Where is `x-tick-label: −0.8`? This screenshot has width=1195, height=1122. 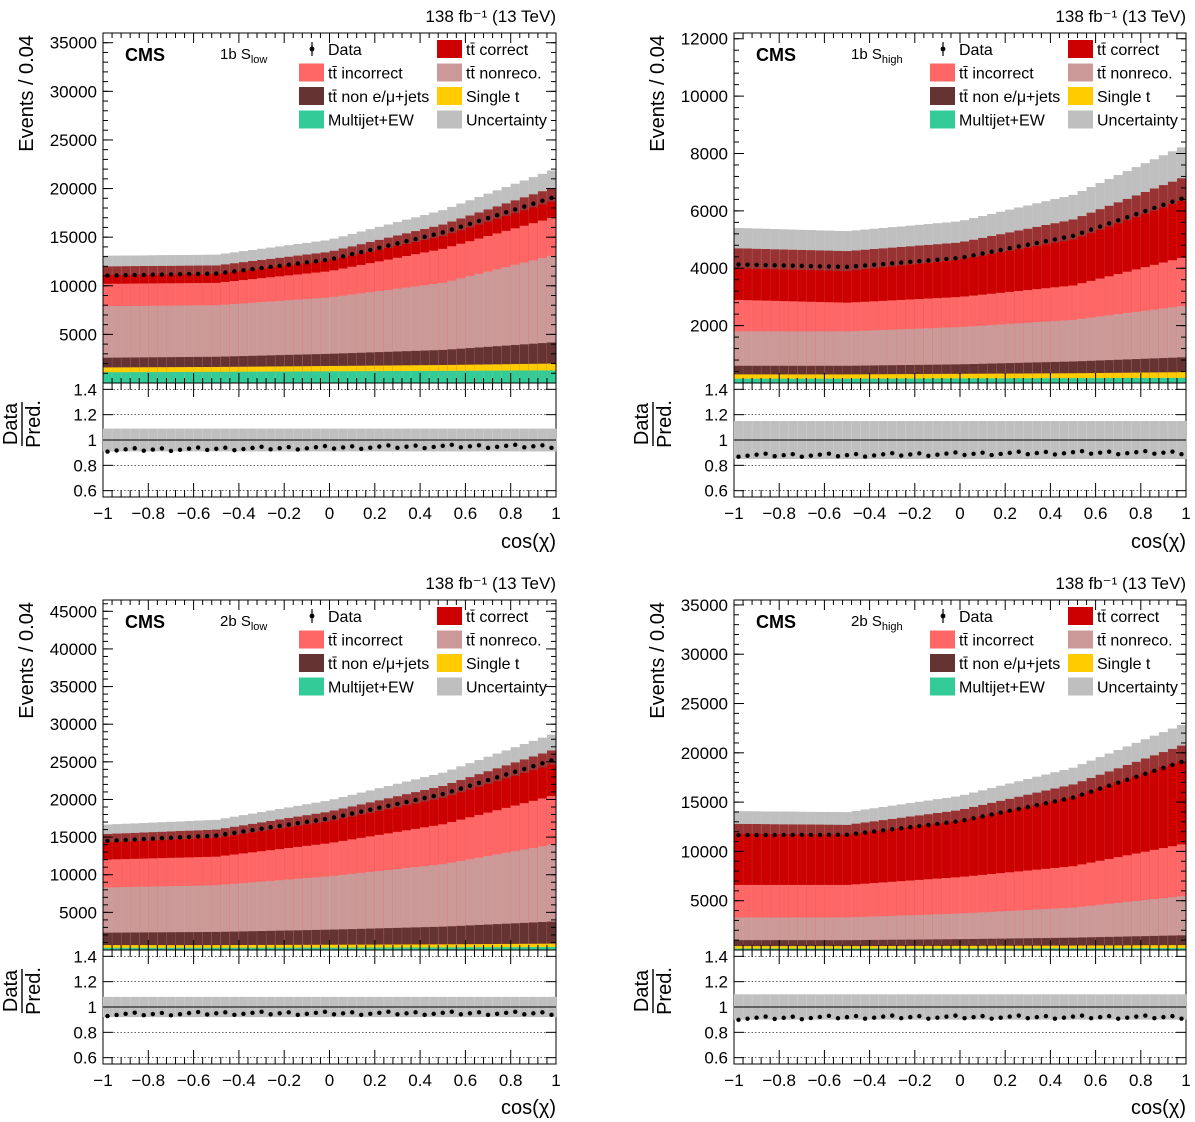 x-tick-label: −0.8 is located at coordinates (149, 1080).